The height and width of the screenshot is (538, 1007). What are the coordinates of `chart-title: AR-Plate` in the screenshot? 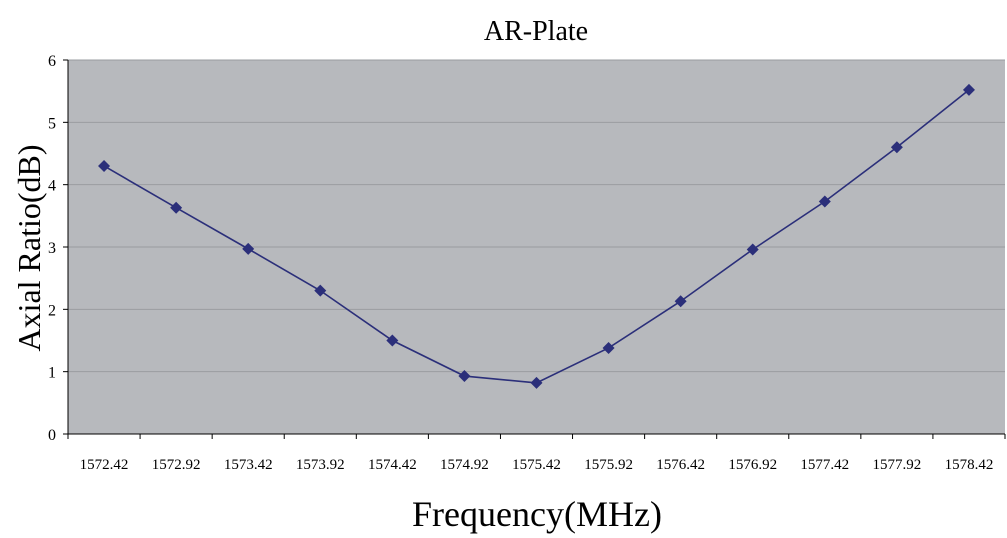 It's located at (536, 31).